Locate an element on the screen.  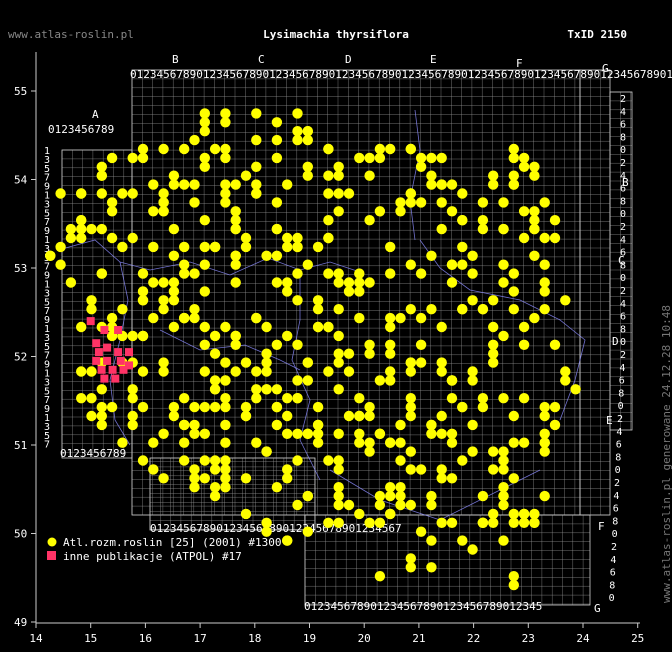
y-tick-label: 55 is located at coordinates (20, 91).